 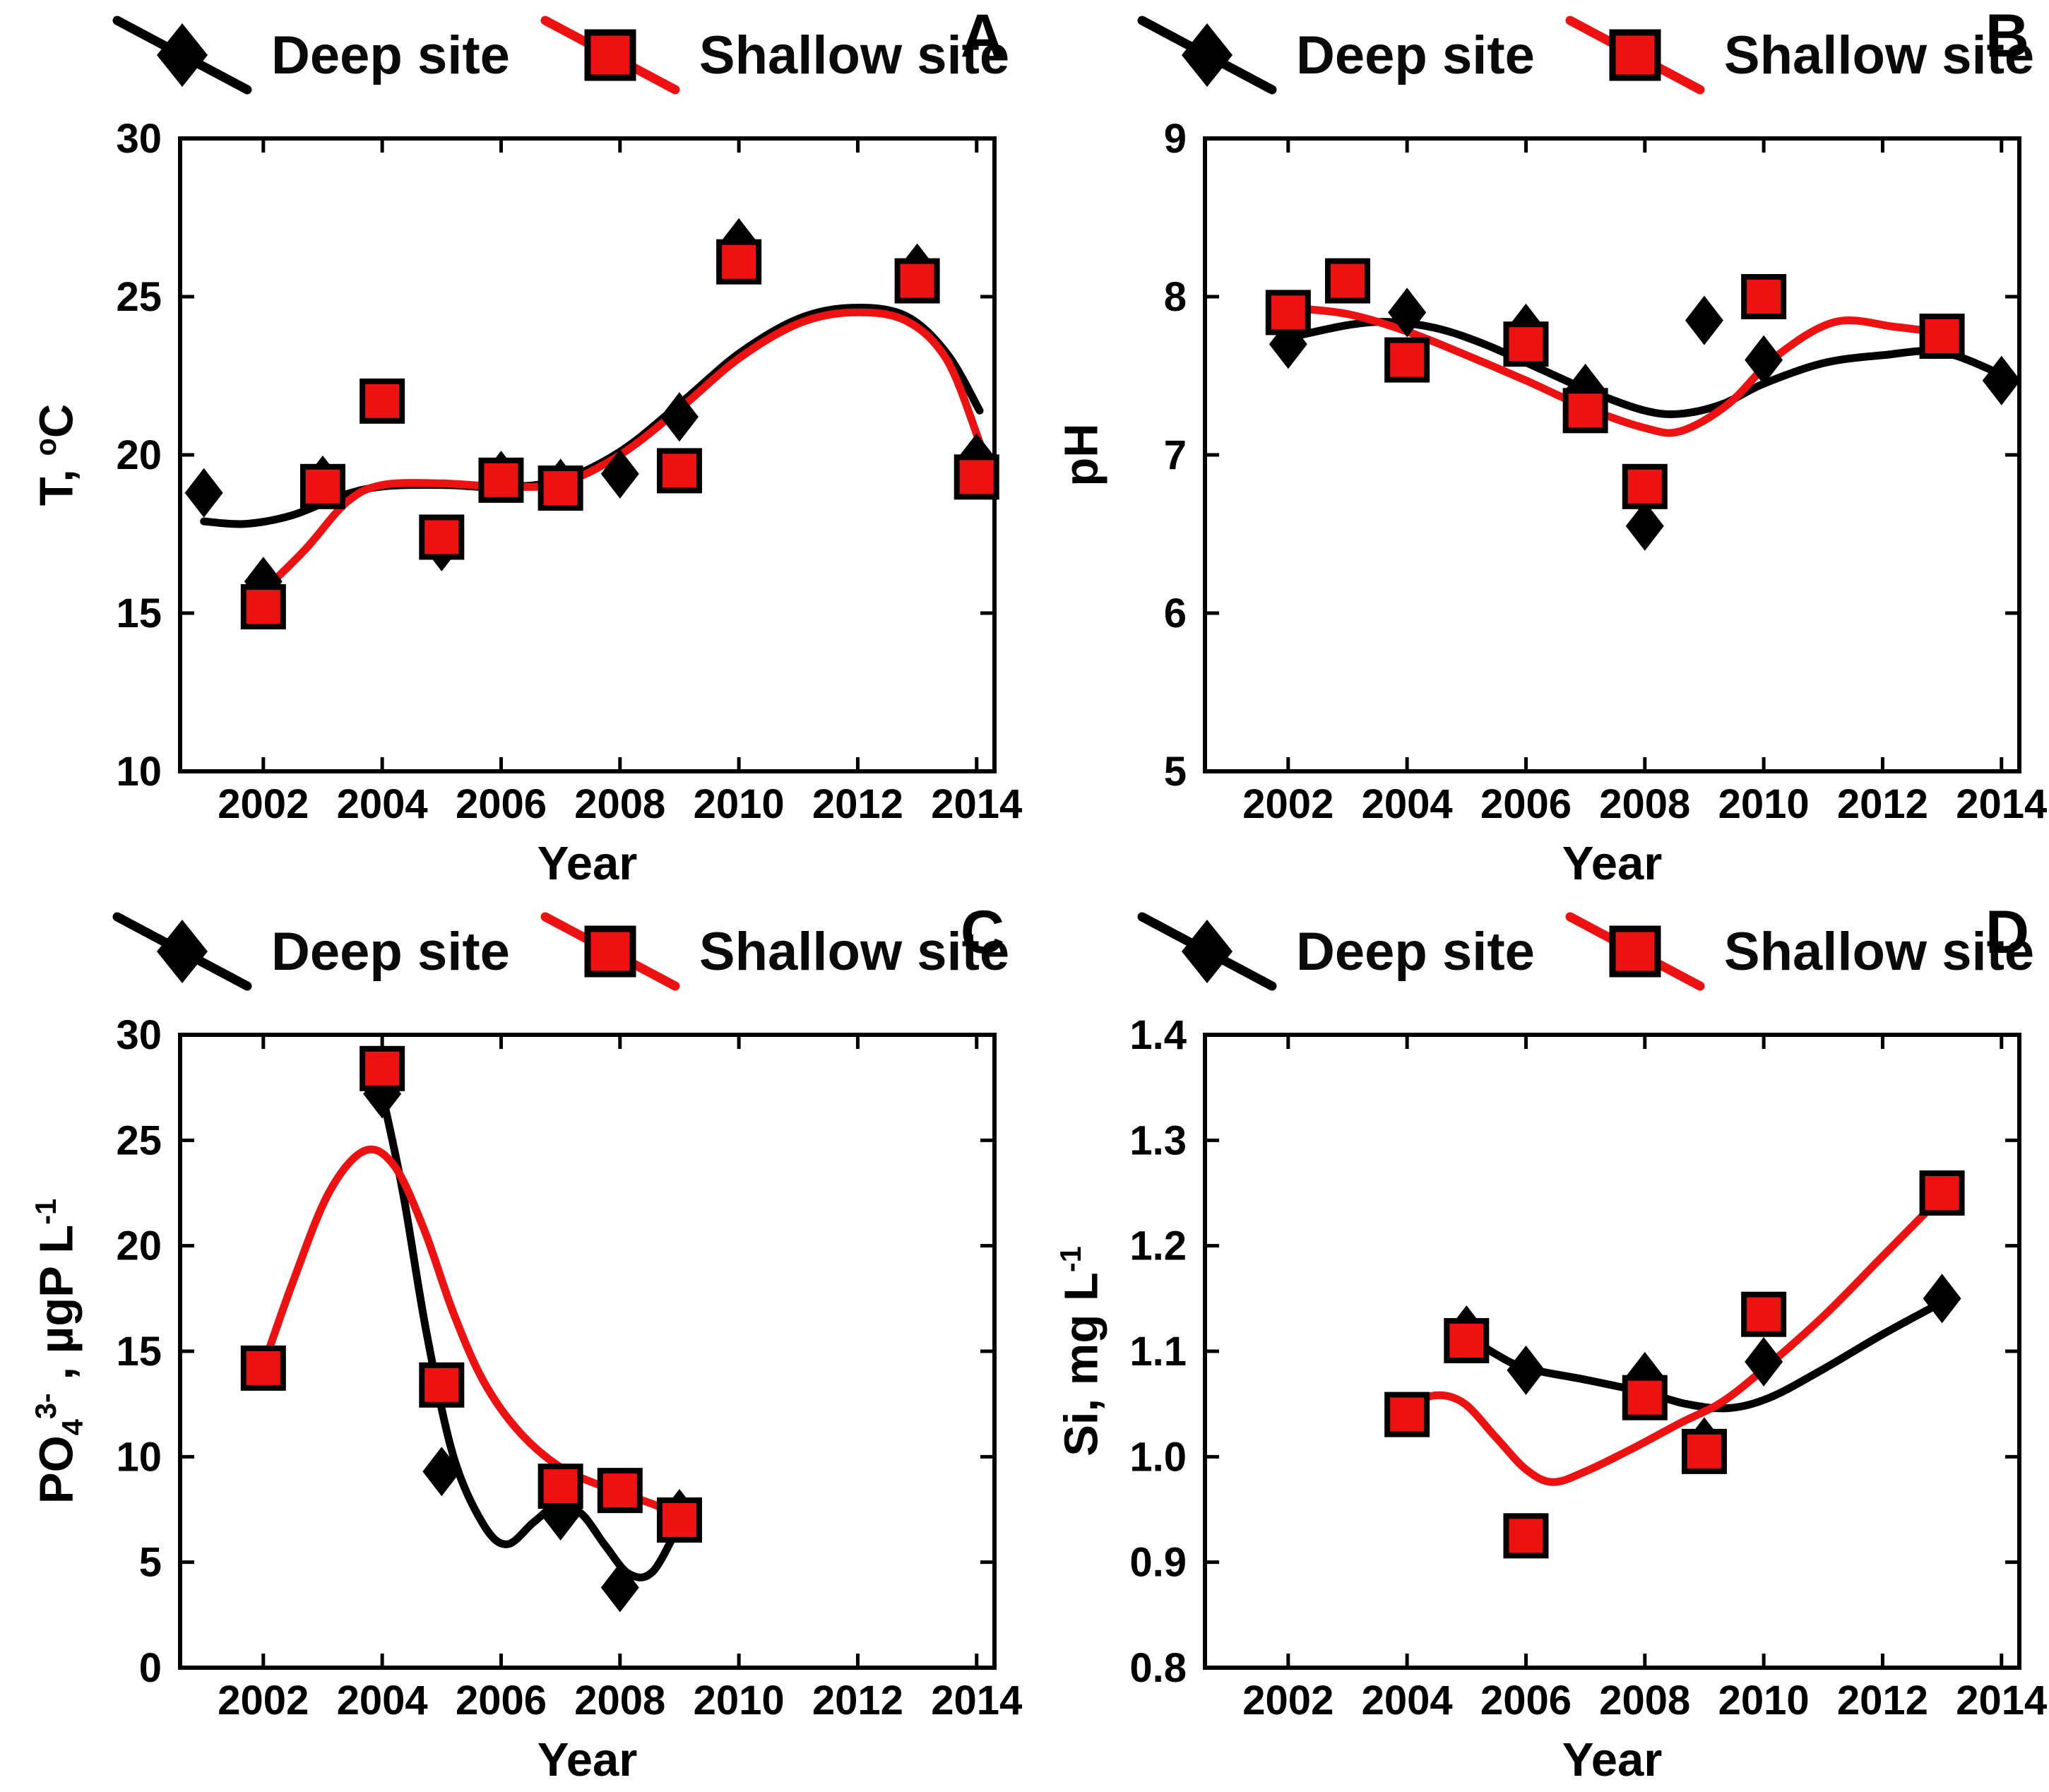 I want to click on y-tick-labels: 5 6 7 8 9, so click(x=1175, y=455).